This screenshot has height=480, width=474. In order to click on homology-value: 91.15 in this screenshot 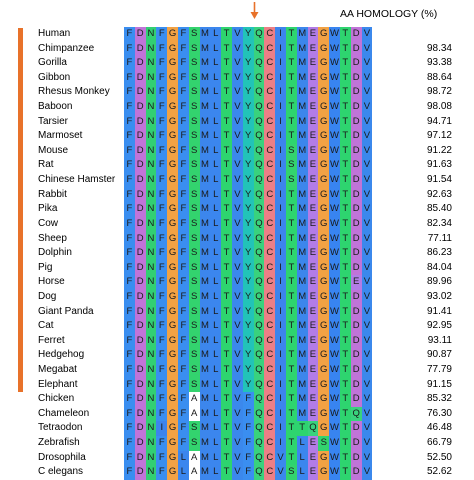, I will do `click(439, 384)`.